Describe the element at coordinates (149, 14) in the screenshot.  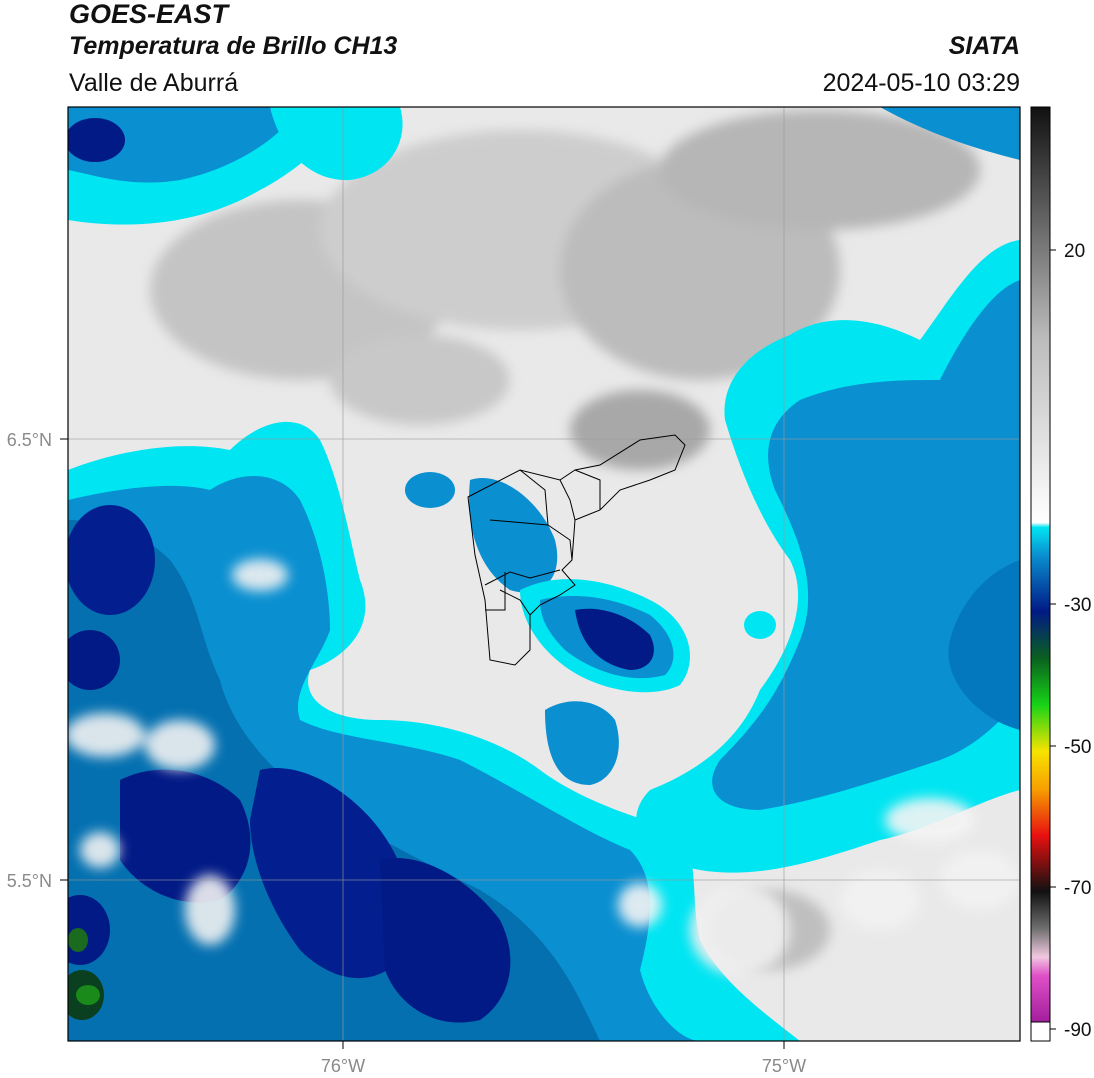
I see `satellite-title: GOES-EAST` at that location.